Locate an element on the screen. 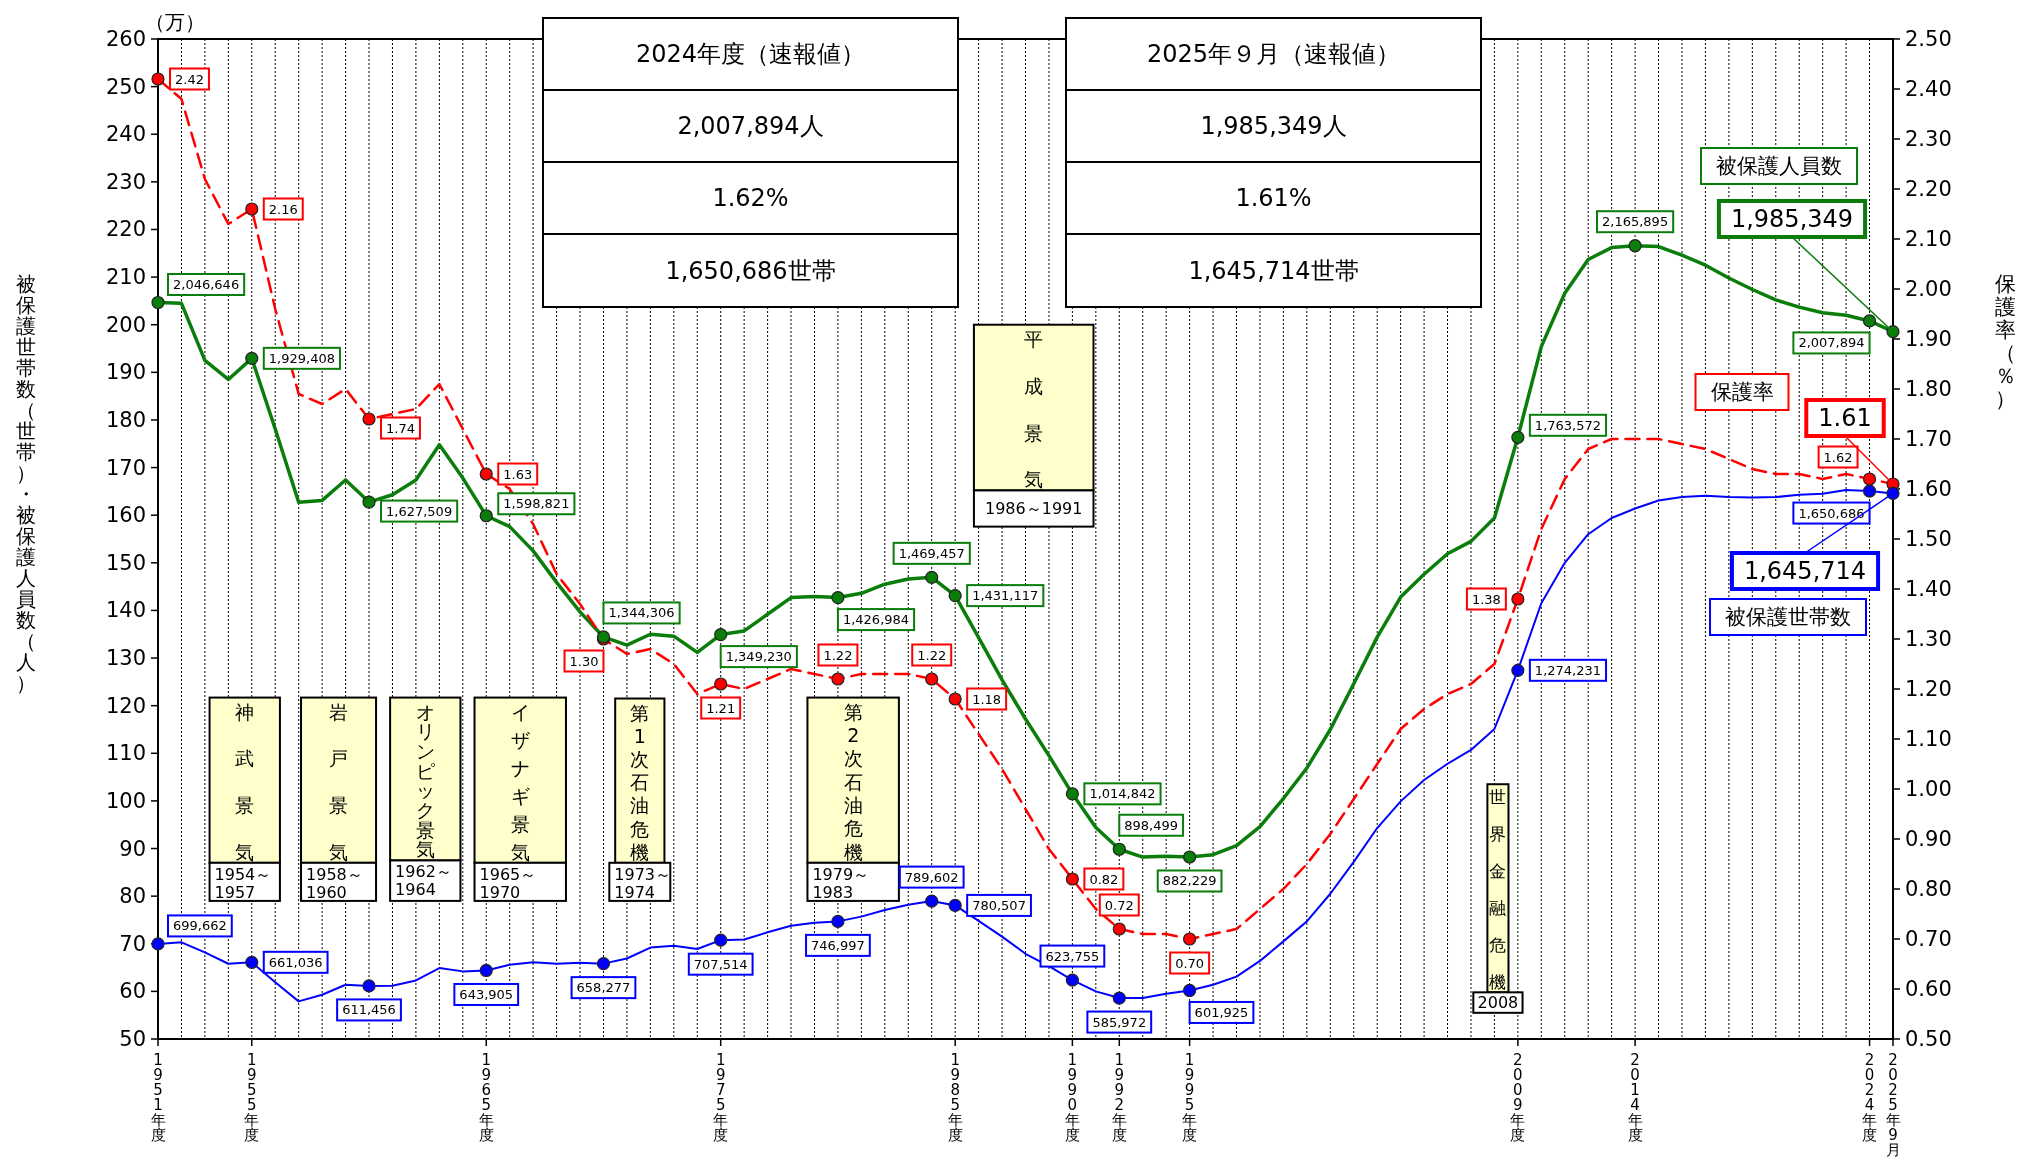  data-label: 1.18 is located at coordinates (987, 699).